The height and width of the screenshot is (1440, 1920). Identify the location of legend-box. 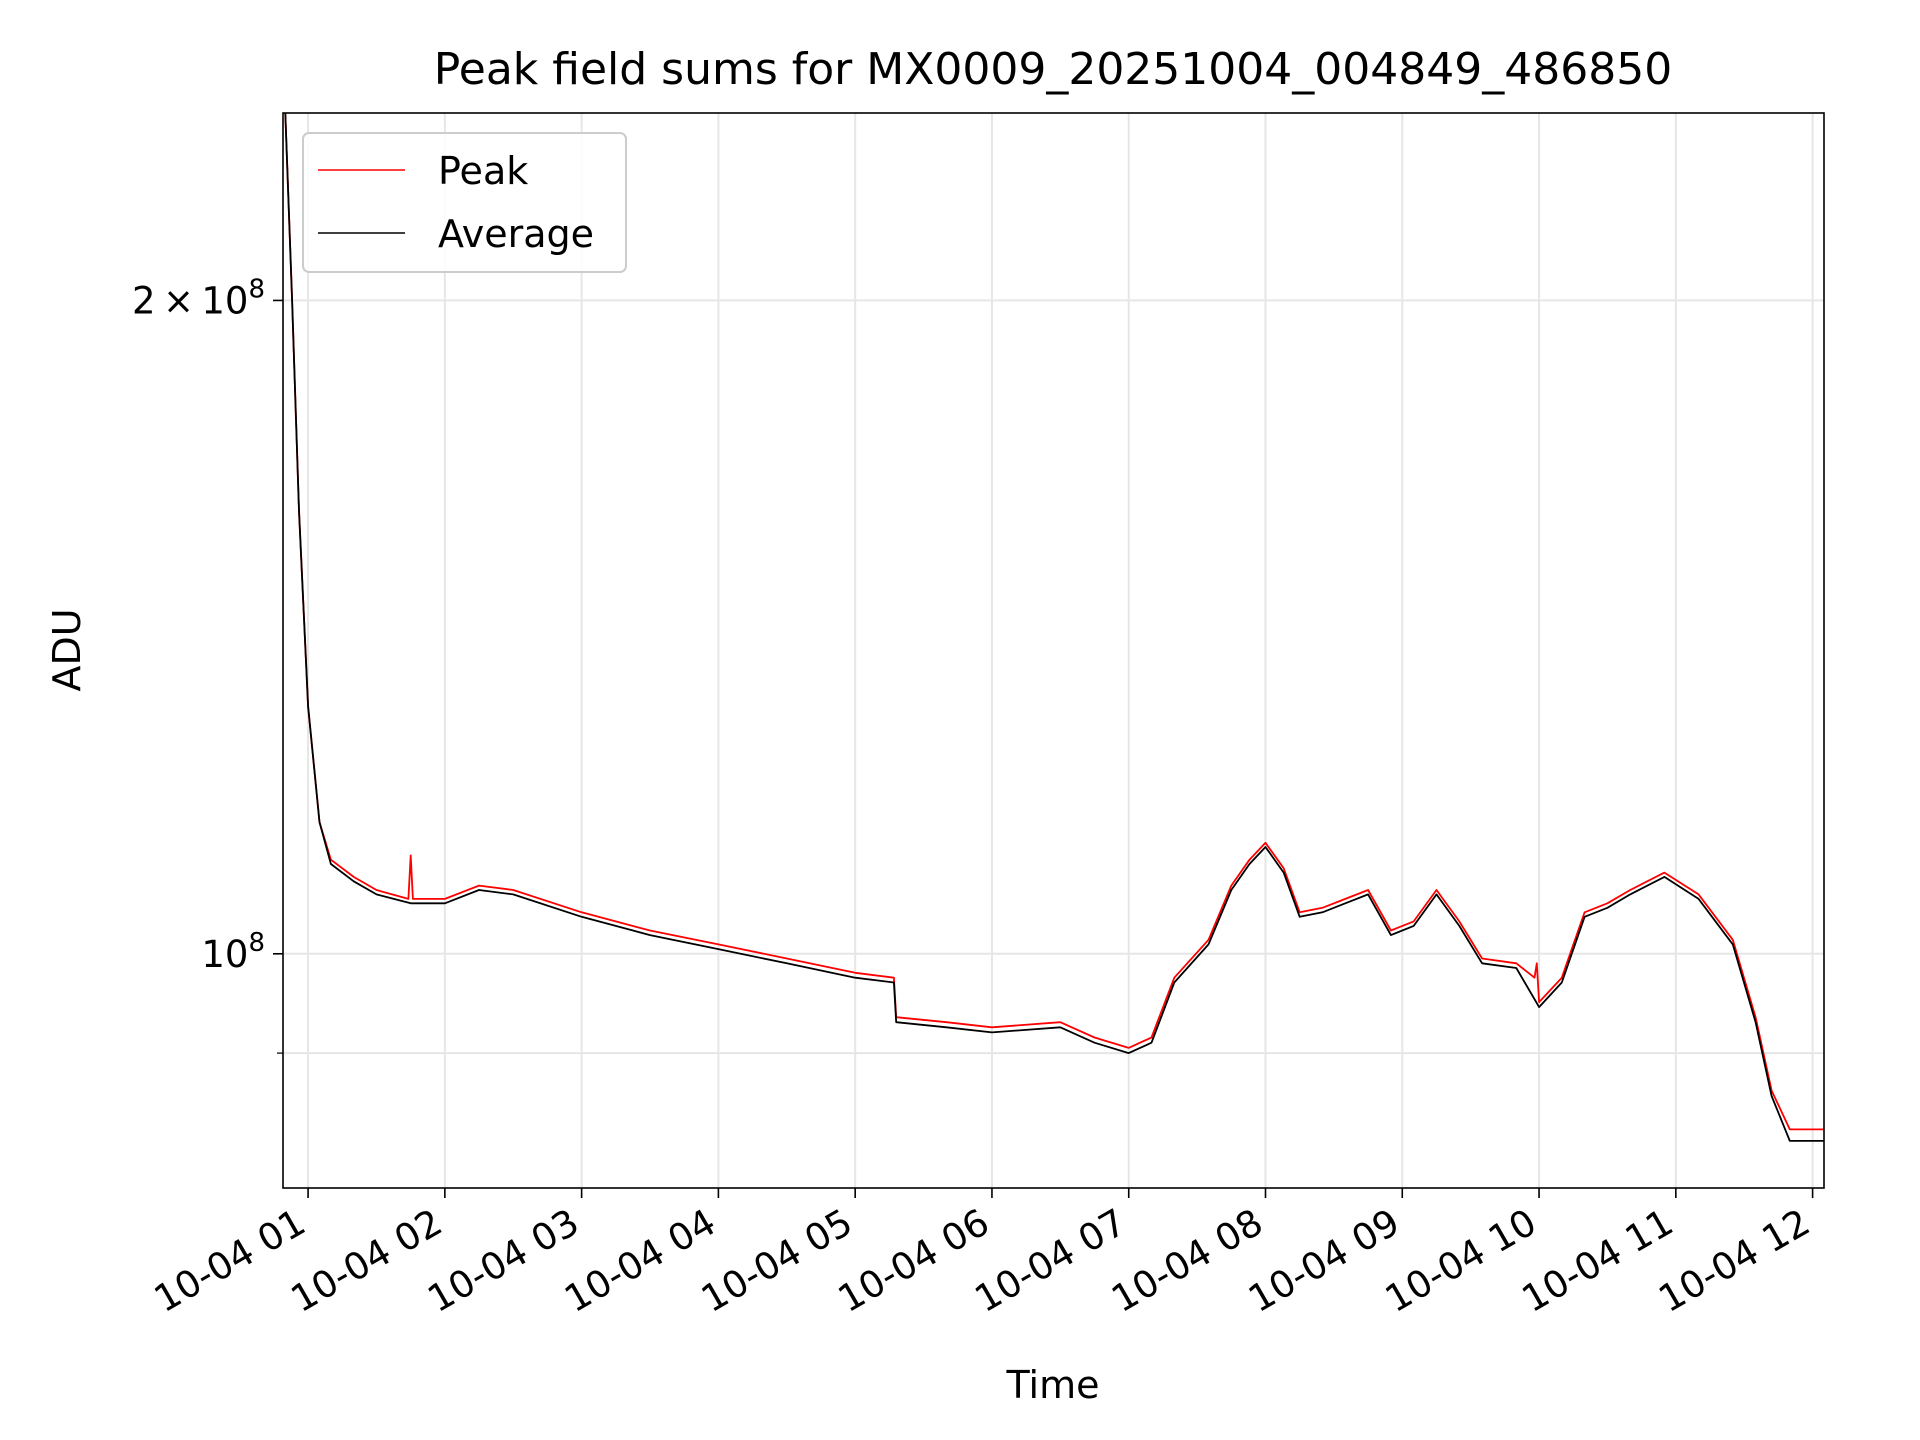
(464, 202).